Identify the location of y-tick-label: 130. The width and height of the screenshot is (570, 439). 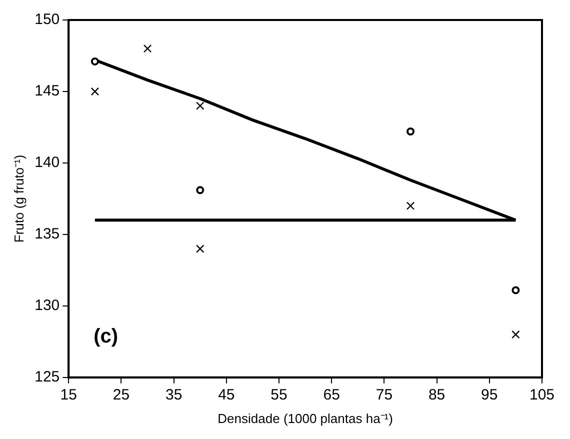
(47, 305).